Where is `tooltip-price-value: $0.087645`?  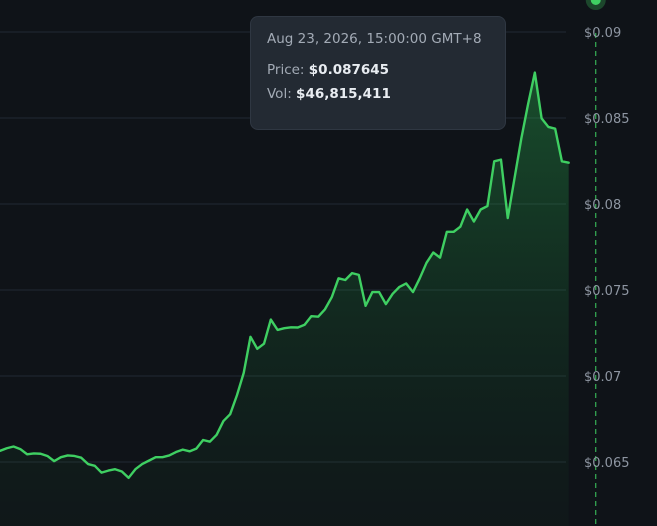
tooltip-price-value: $0.087645 is located at coordinates (349, 69).